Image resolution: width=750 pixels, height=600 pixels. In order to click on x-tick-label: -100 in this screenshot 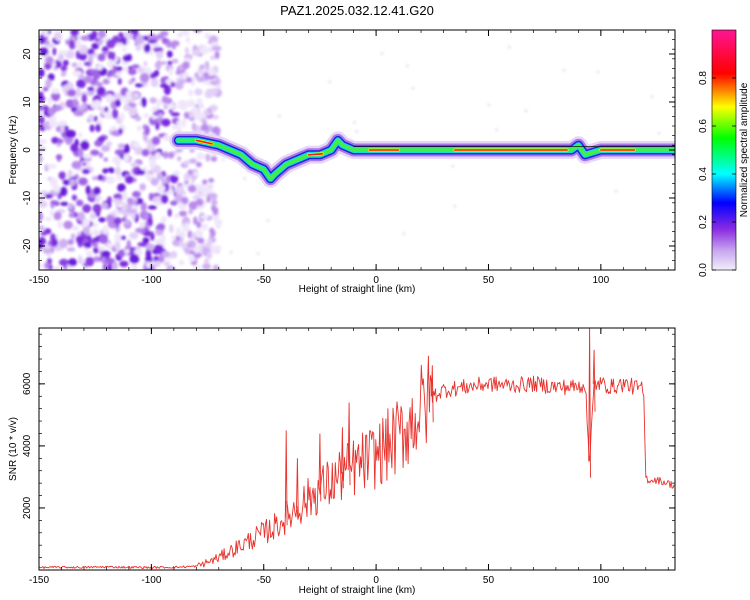, I will do `click(151, 280)`.